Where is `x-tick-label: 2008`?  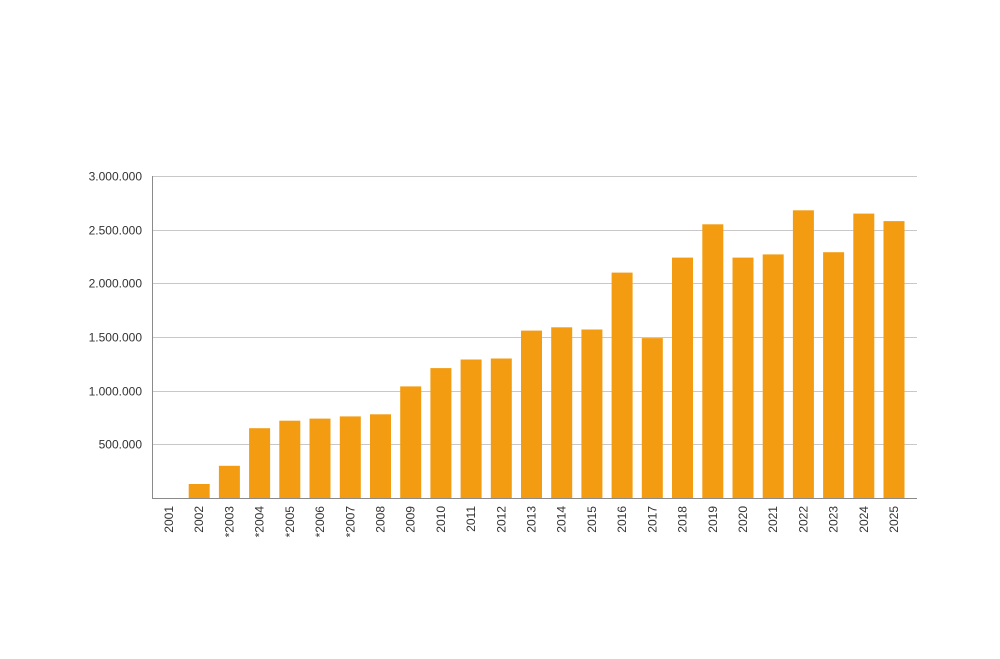
x-tick-label: 2008 is located at coordinates (380, 519).